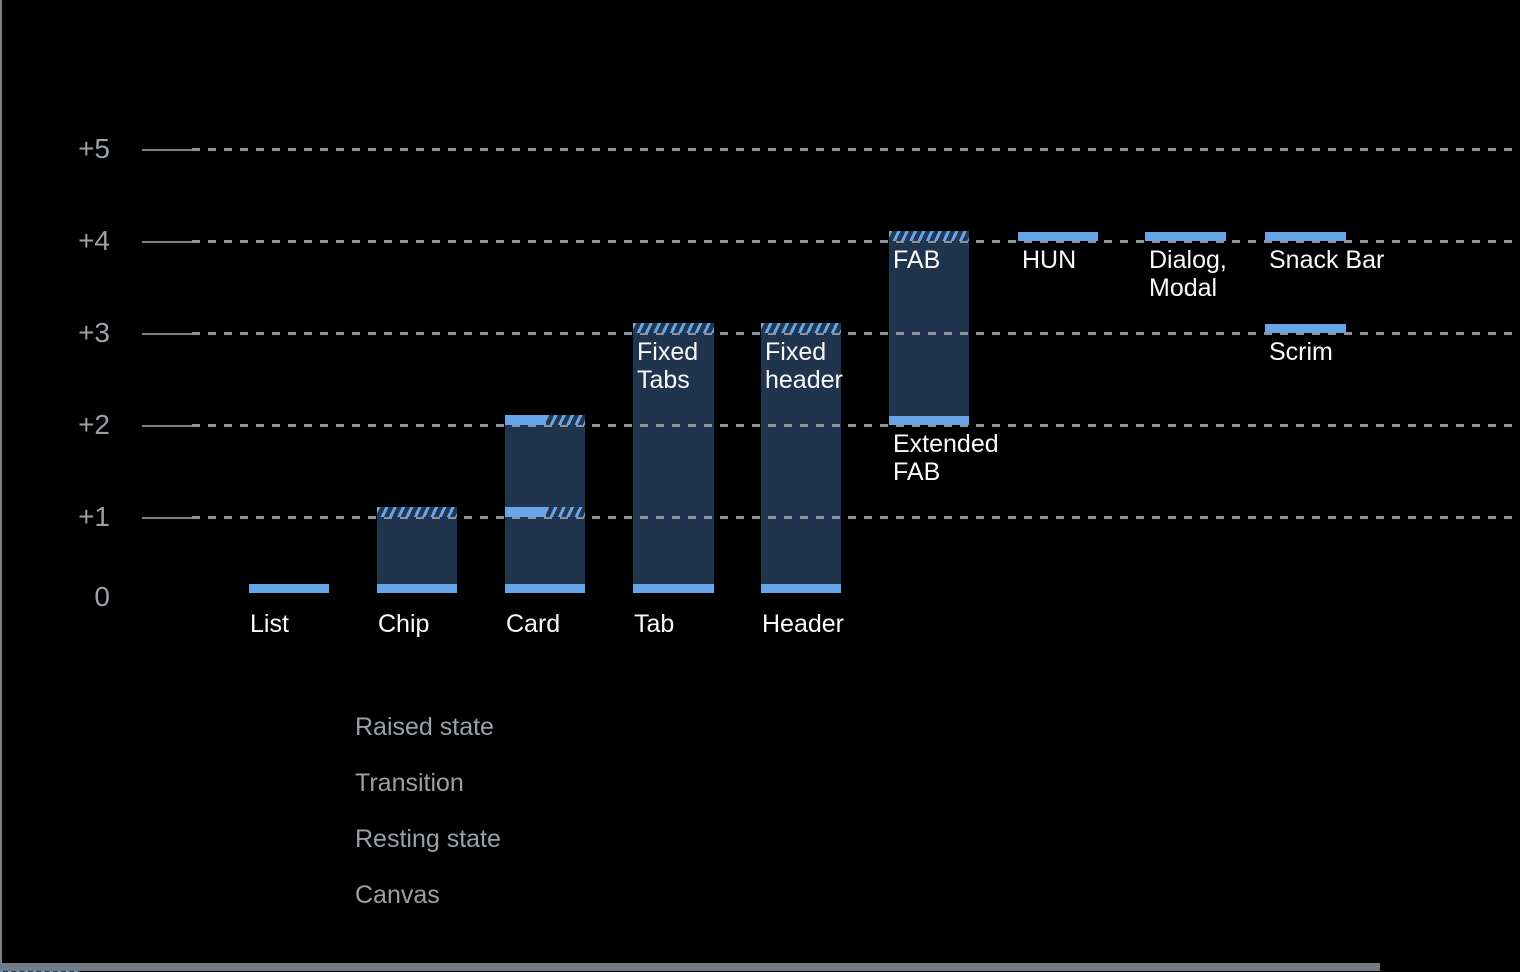 The width and height of the screenshot is (1520, 972). I want to click on bar-fab-transition-body, so click(929, 328).